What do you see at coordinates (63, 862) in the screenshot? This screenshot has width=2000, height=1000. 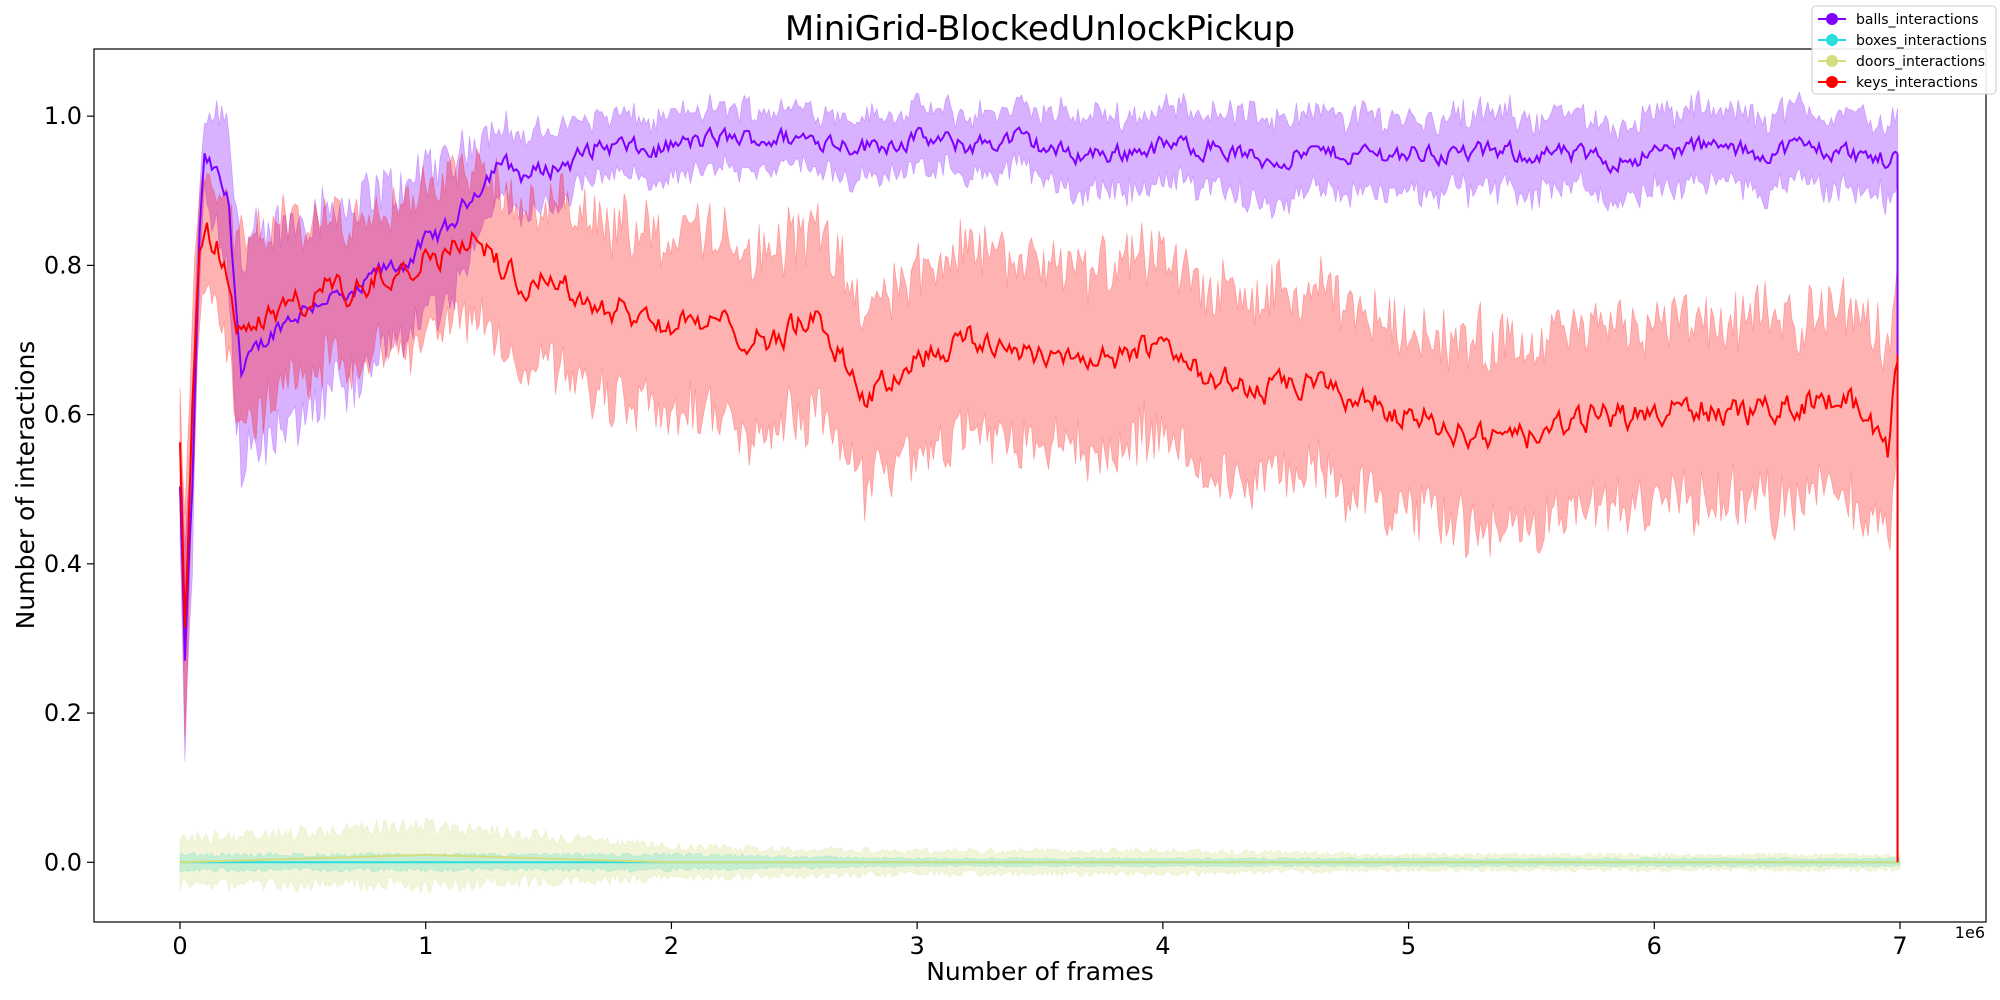 I see `y-tick-label: 0.0` at bounding box center [63, 862].